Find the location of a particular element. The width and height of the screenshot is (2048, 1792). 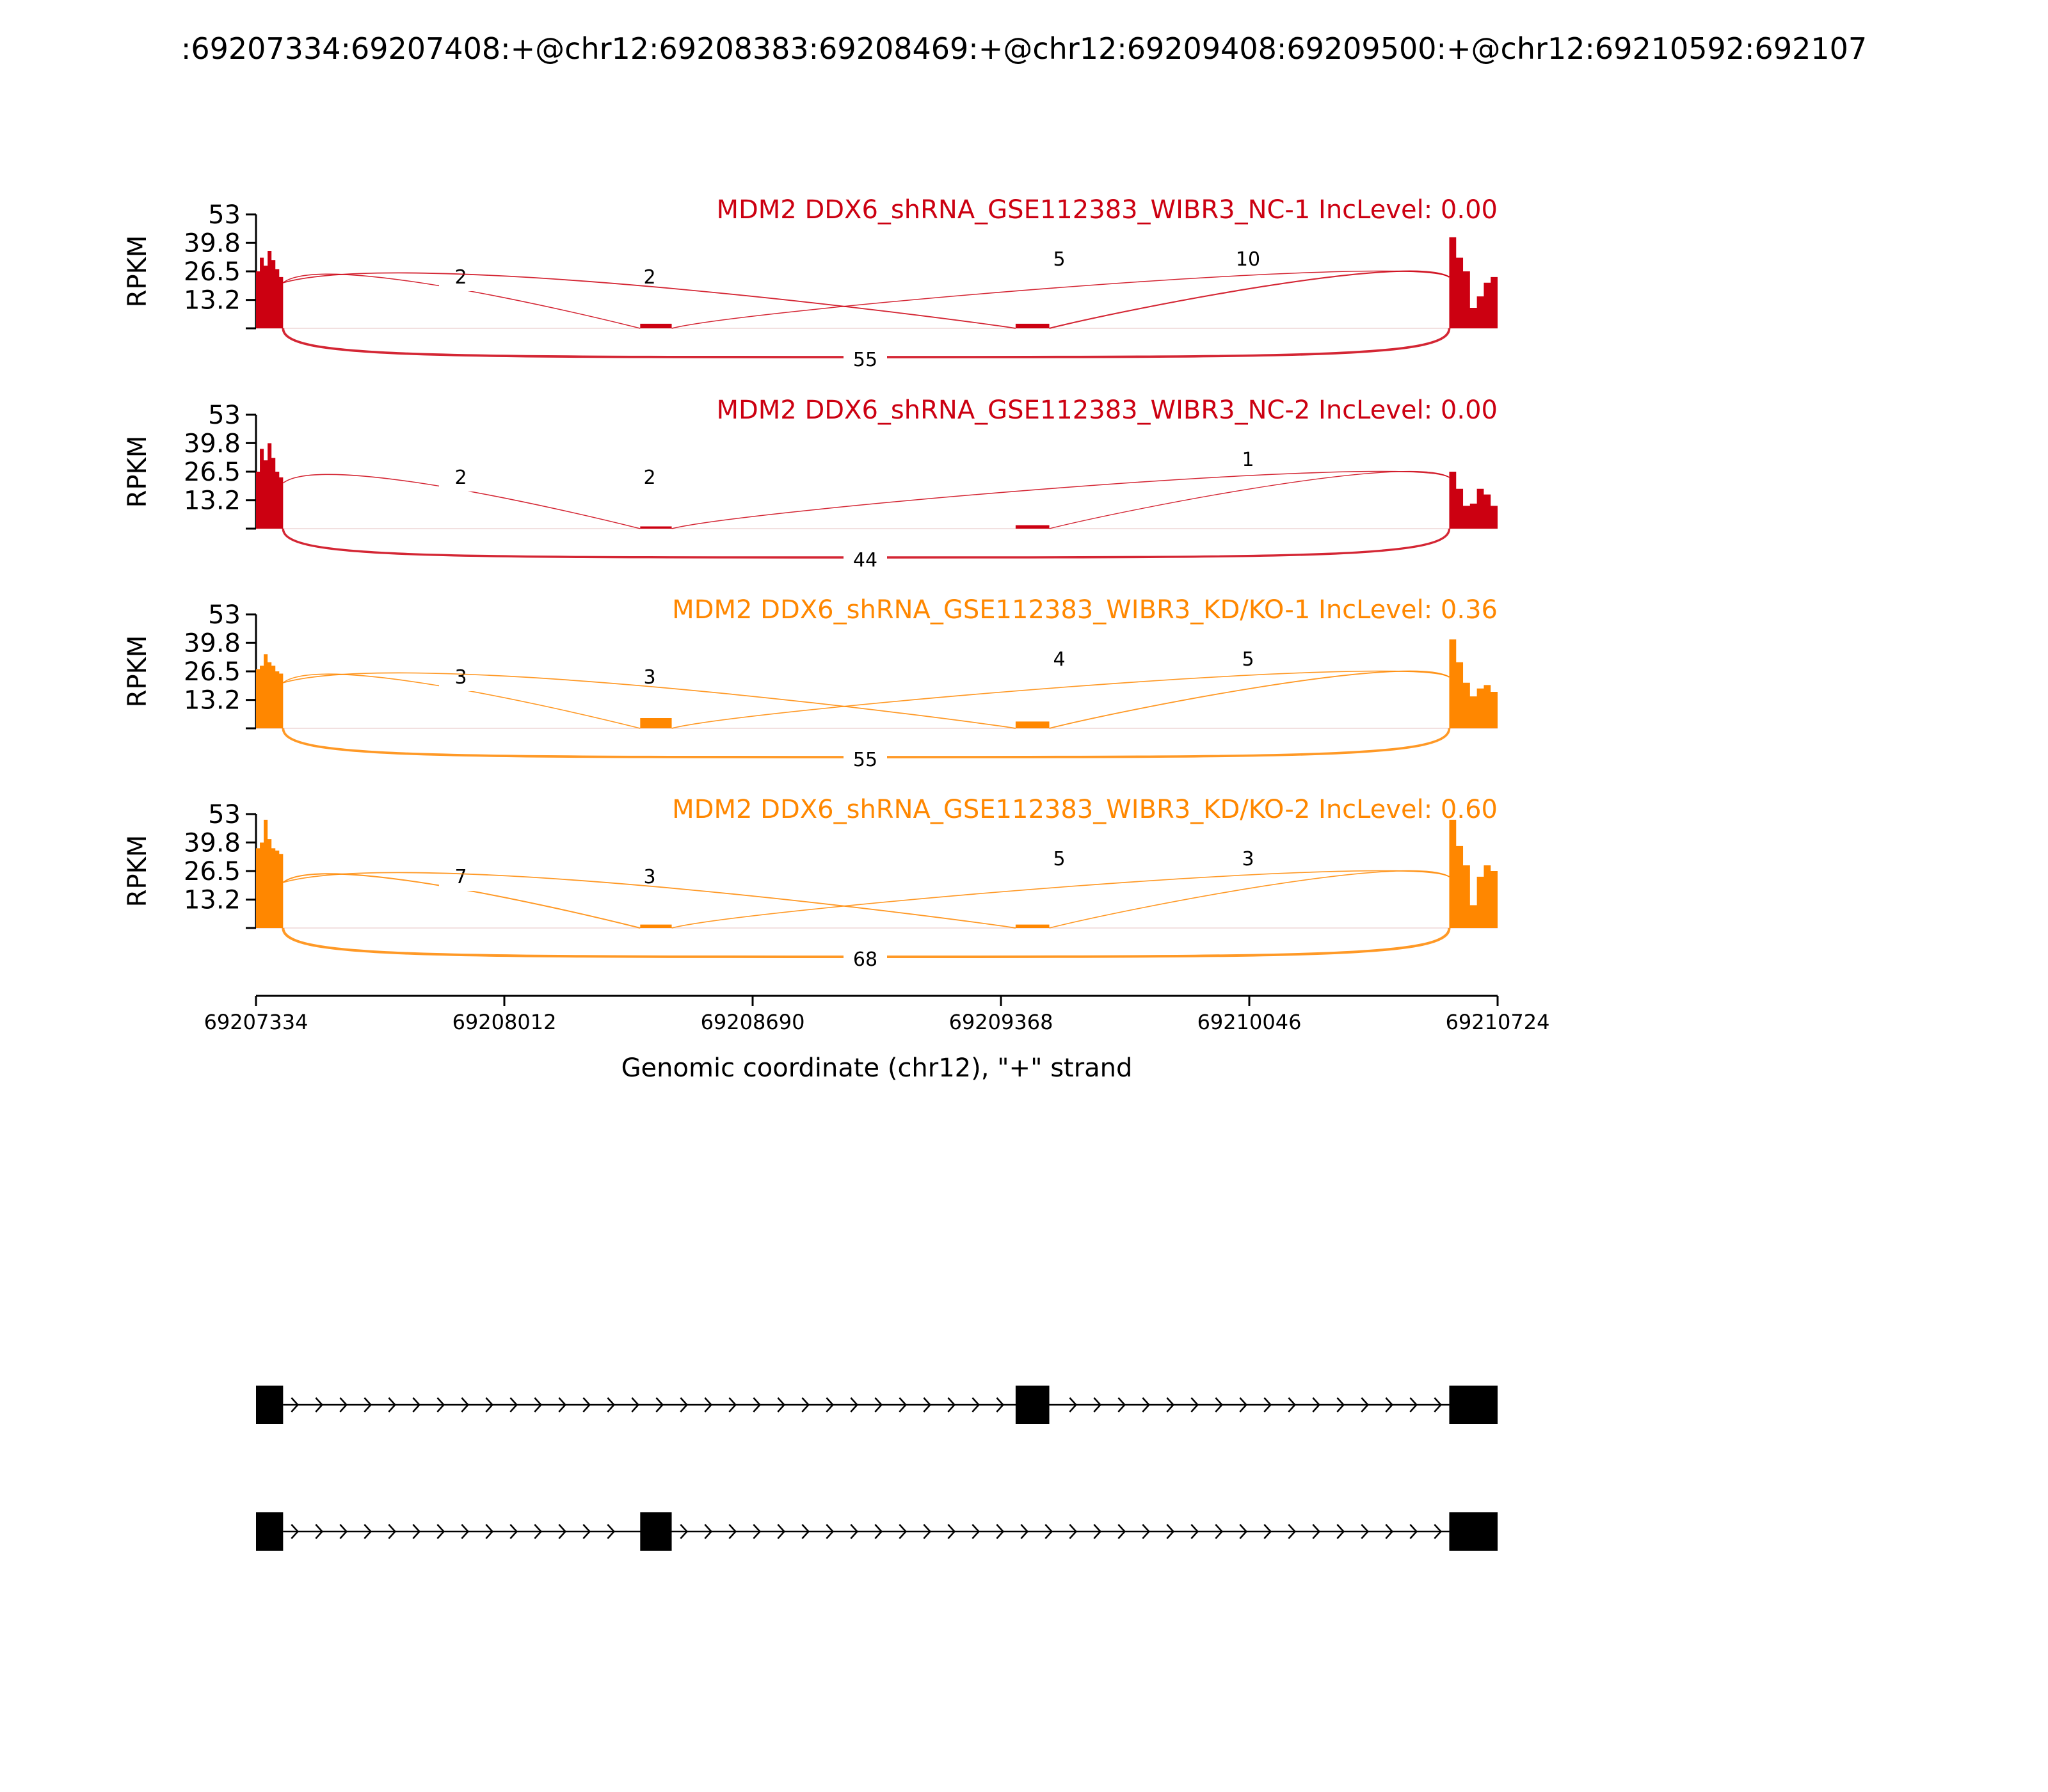

junction-count-e1-e3: 5 is located at coordinates (1059, 859).